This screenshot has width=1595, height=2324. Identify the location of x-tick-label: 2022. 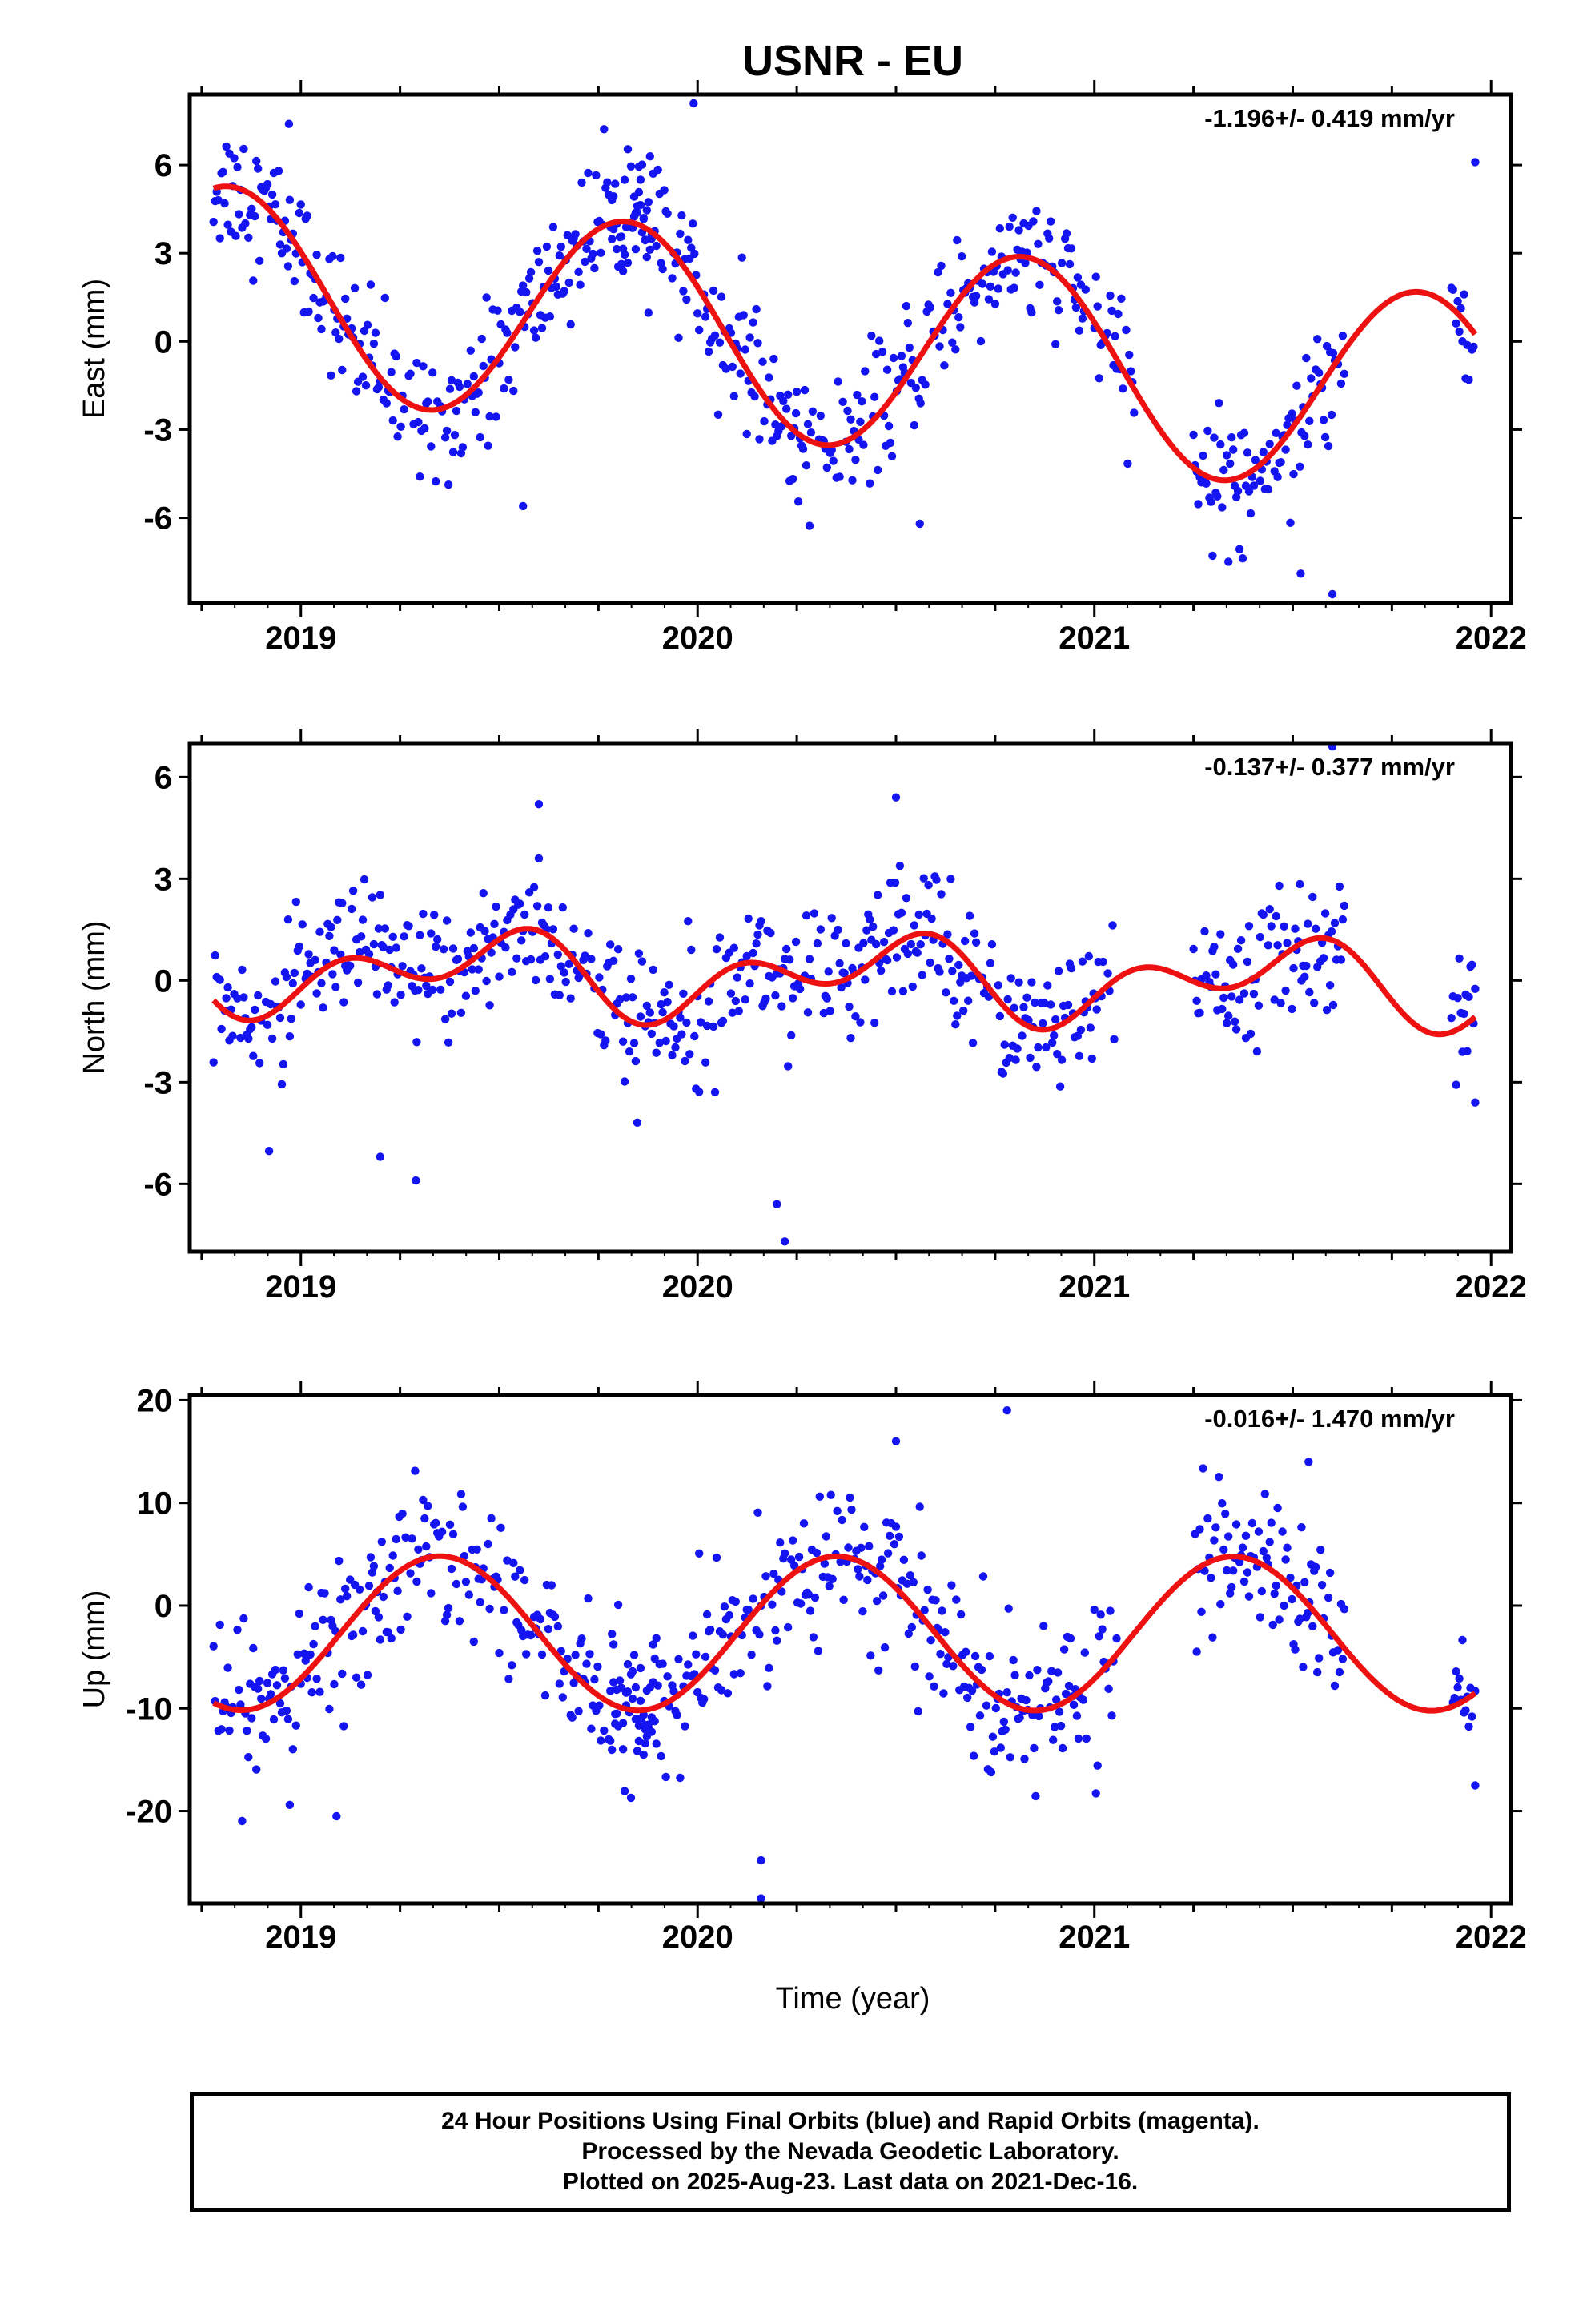
(1491, 1287).